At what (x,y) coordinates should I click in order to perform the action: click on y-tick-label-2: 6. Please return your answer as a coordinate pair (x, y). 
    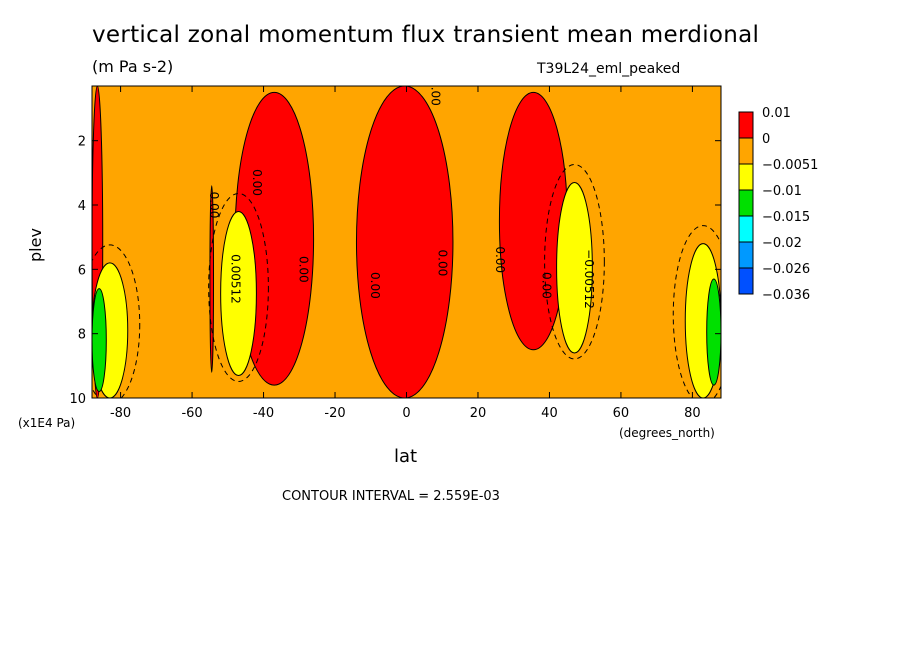
    Looking at the image, I should click on (82, 270).